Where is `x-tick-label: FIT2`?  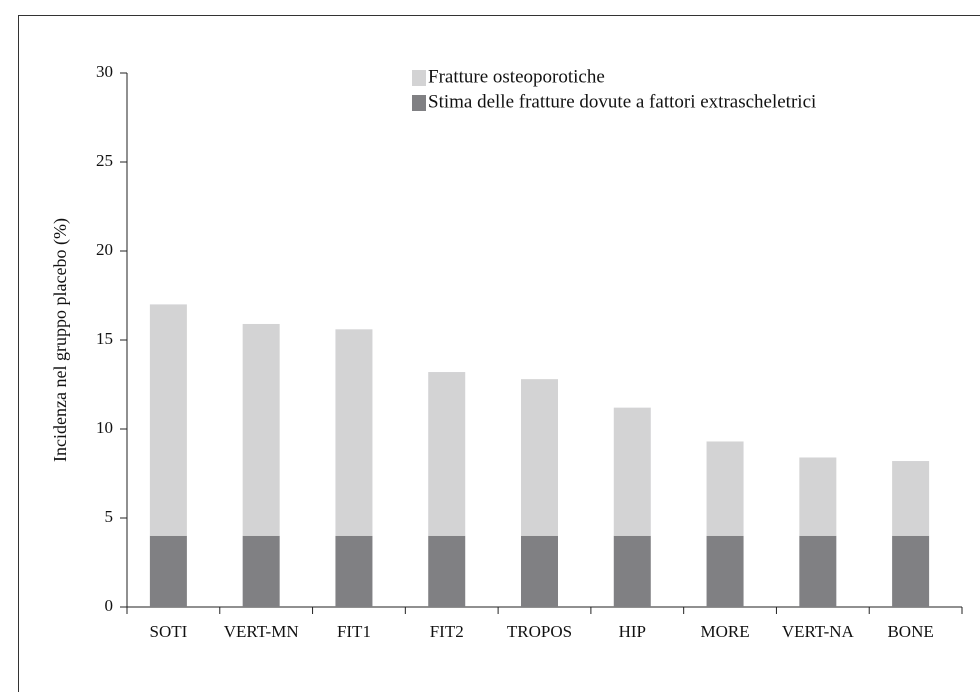 x-tick-label: FIT2 is located at coordinates (447, 631).